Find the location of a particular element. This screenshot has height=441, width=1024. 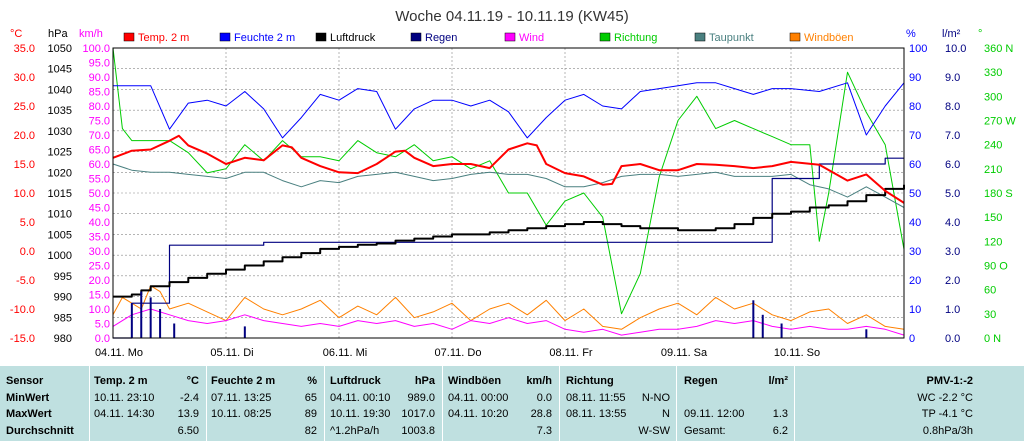

stats-windboeen-unit: km/h is located at coordinates (539, 381).